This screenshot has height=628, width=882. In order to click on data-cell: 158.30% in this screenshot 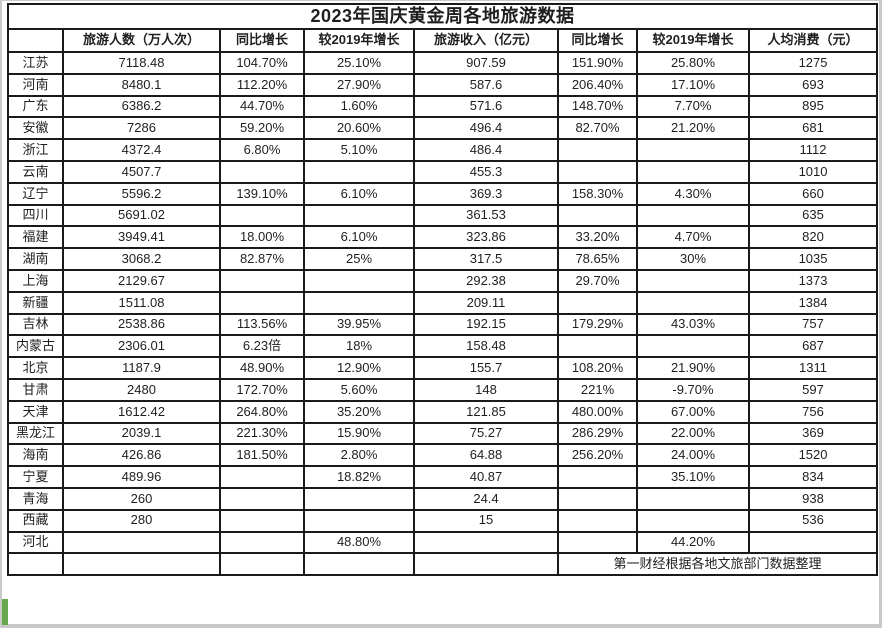, I will do `click(597, 193)`.